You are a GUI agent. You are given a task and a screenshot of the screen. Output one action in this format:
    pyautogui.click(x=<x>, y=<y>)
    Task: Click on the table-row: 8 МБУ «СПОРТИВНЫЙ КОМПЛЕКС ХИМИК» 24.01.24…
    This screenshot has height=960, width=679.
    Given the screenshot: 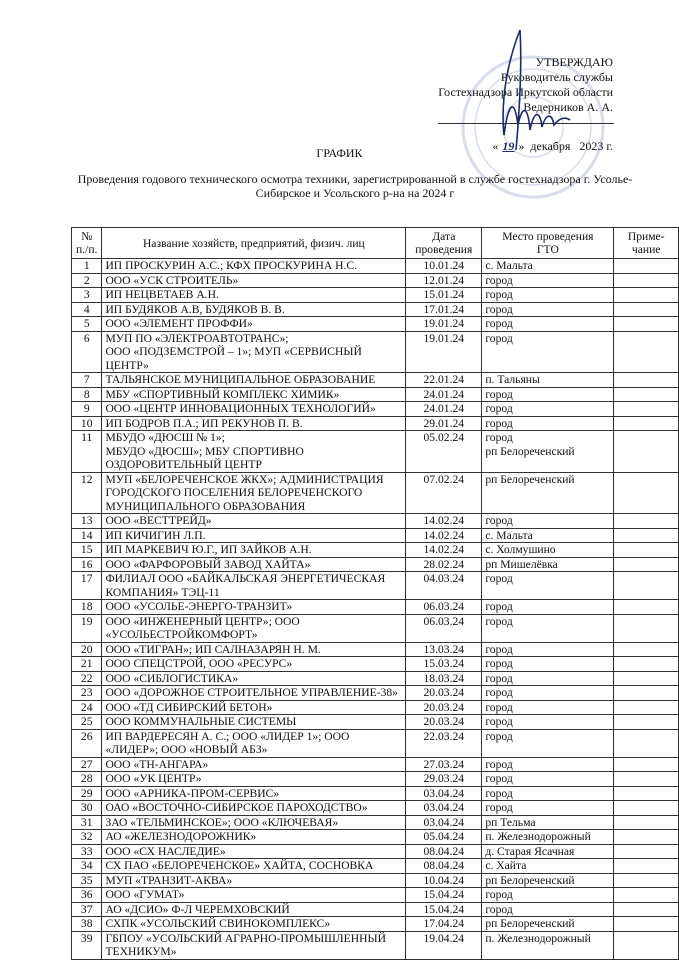 What is the action you would take?
    pyautogui.click(x=374, y=394)
    